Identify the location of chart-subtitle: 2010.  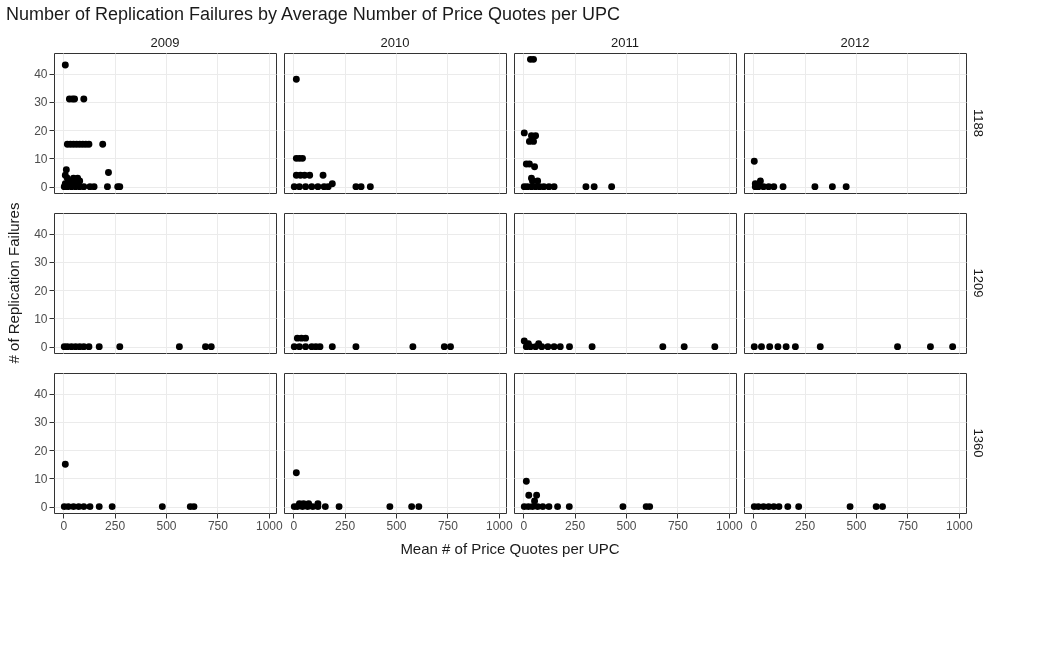
(395, 42).